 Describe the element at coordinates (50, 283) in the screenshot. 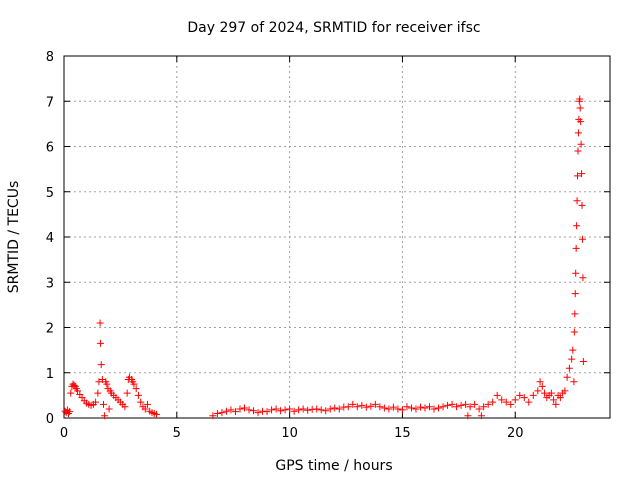

I see `y-tick-label: 3` at that location.